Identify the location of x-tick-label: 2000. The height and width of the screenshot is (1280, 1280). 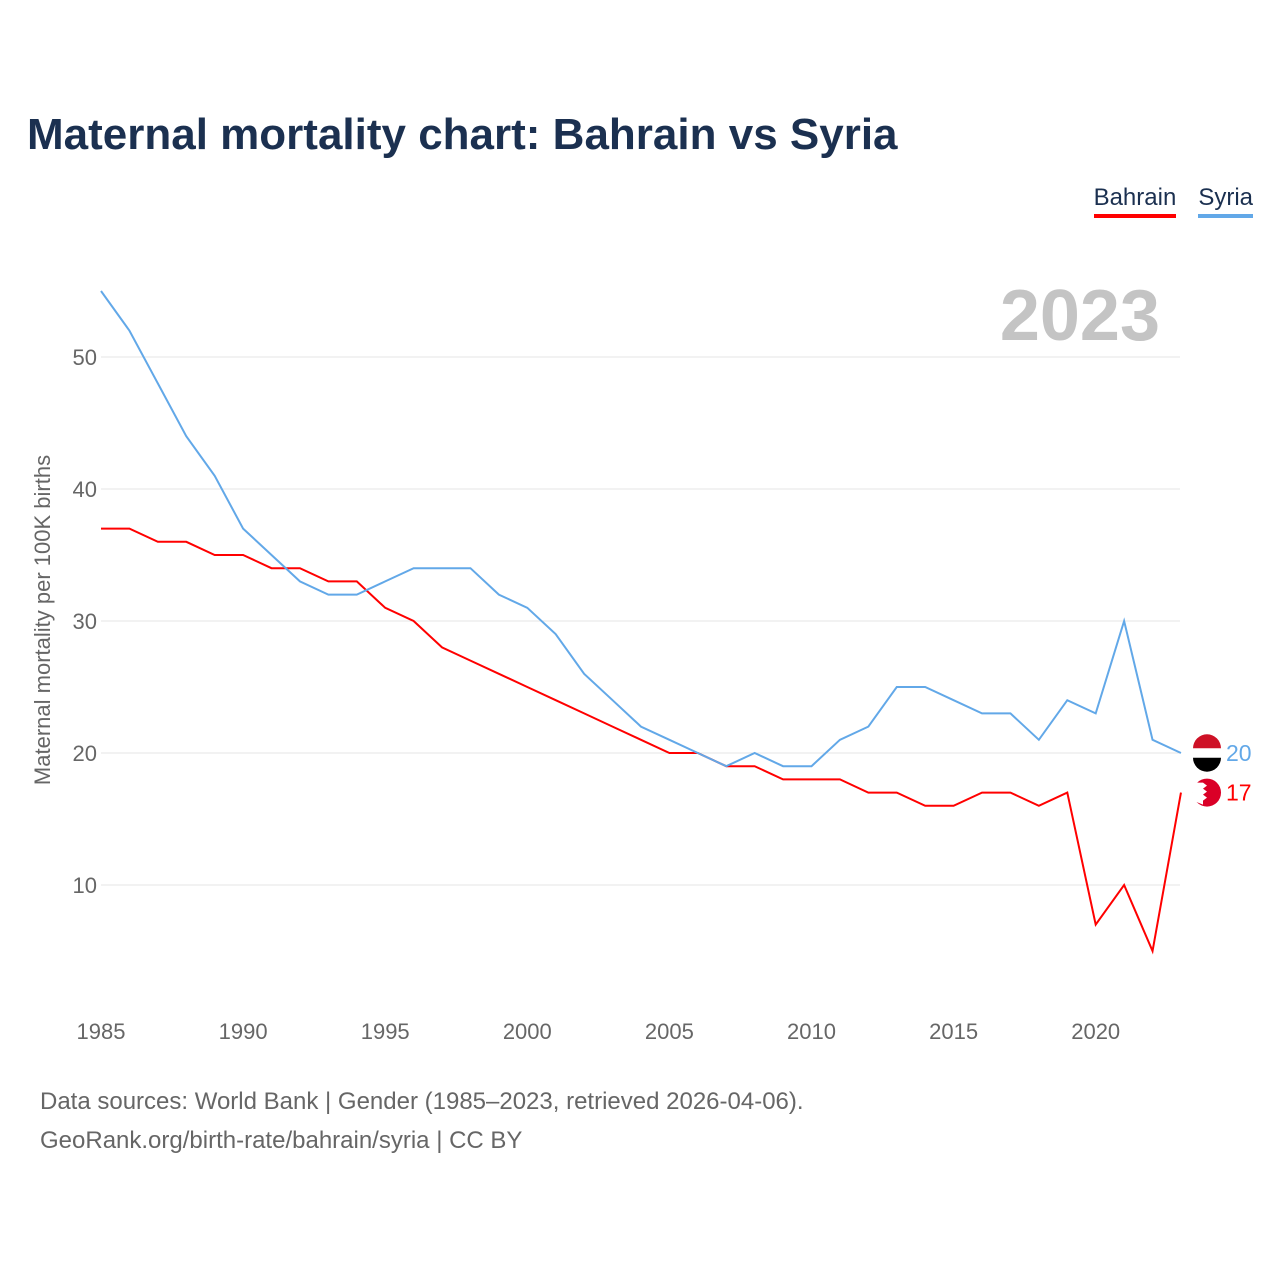
(527, 1031).